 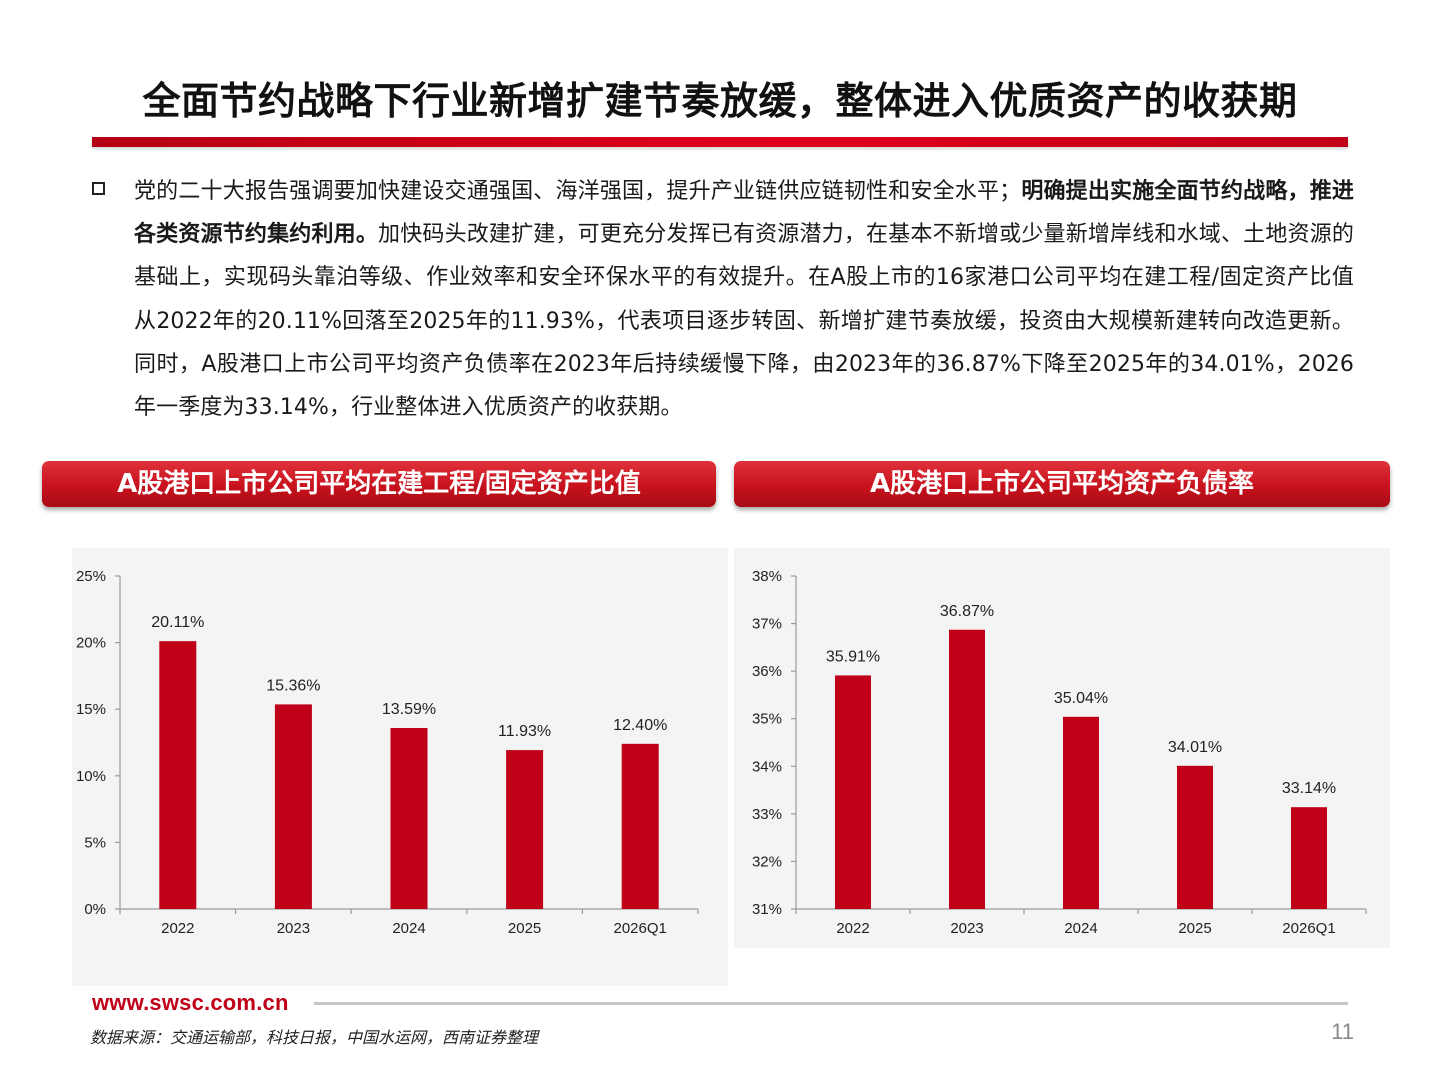 I want to click on data-label: 12.40%, so click(x=640, y=725).